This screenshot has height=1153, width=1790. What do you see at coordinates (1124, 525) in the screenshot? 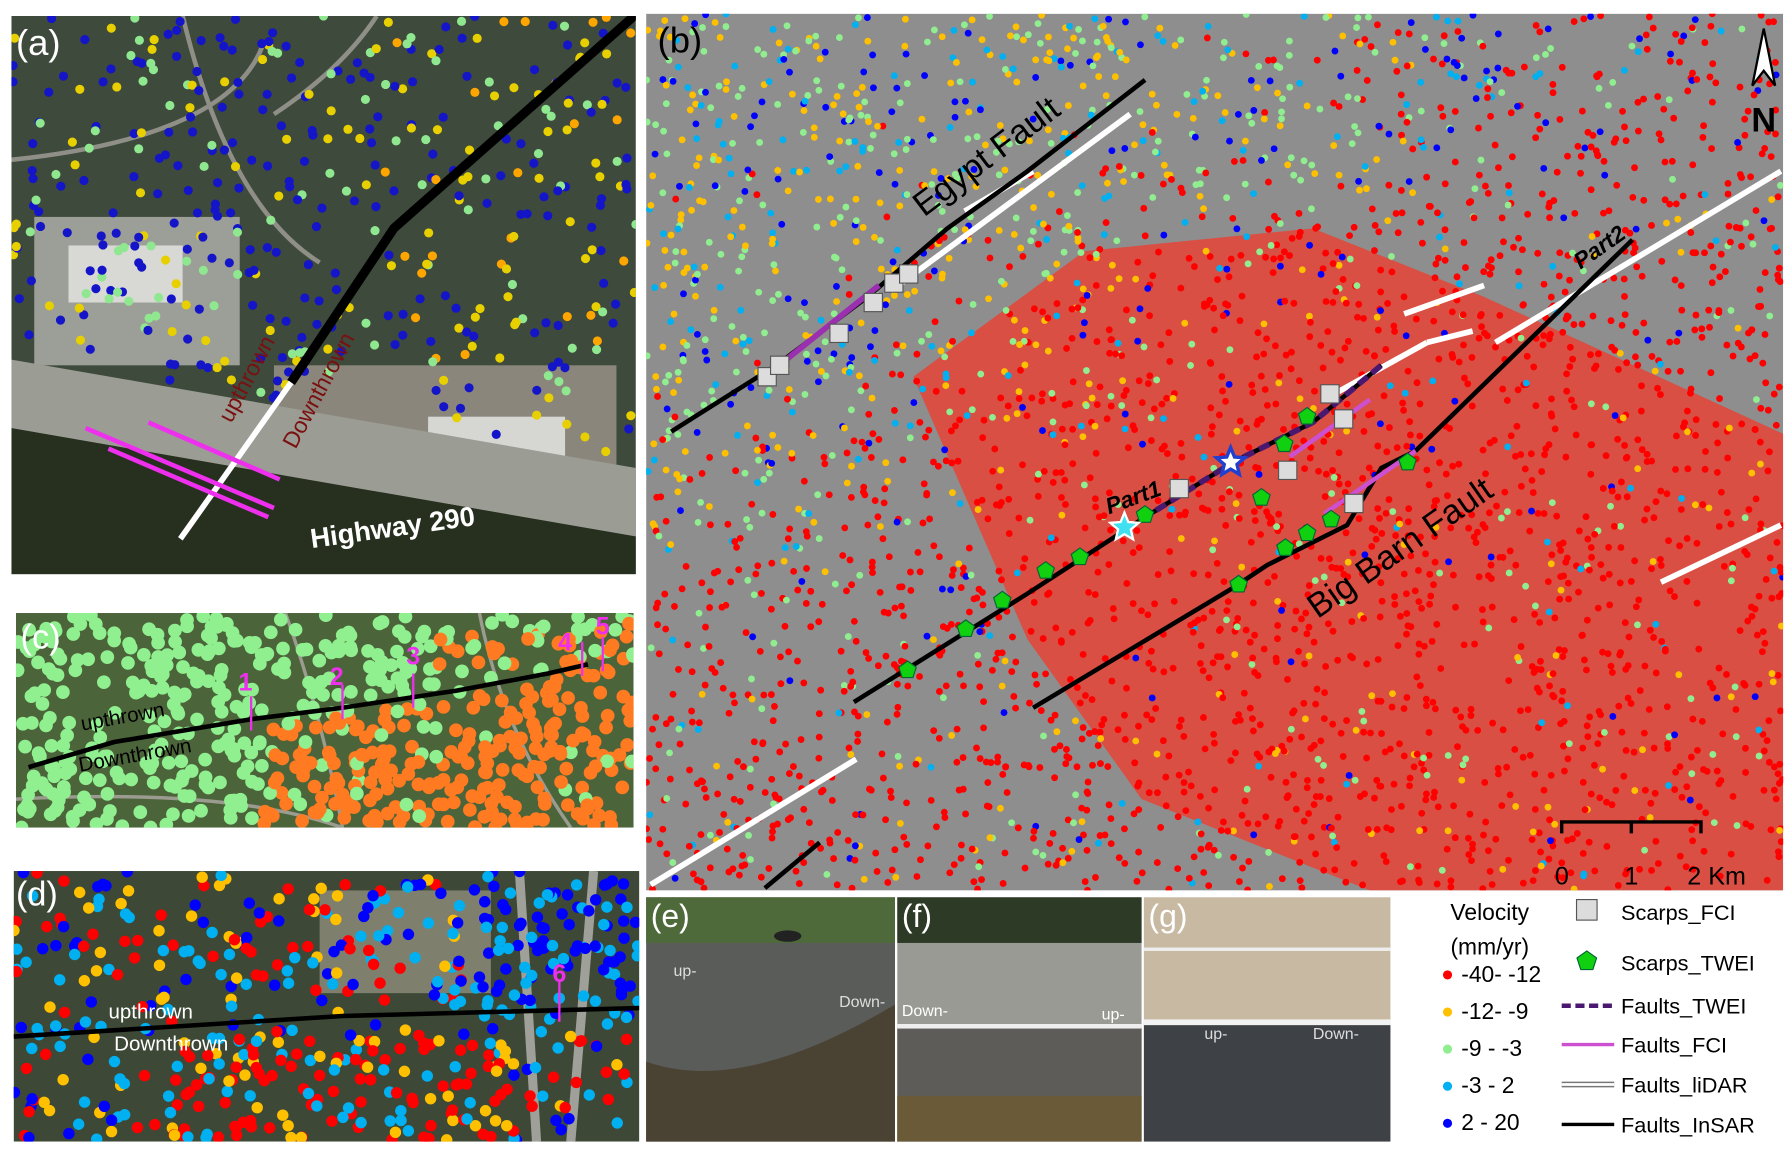
I see `star` at bounding box center [1124, 525].